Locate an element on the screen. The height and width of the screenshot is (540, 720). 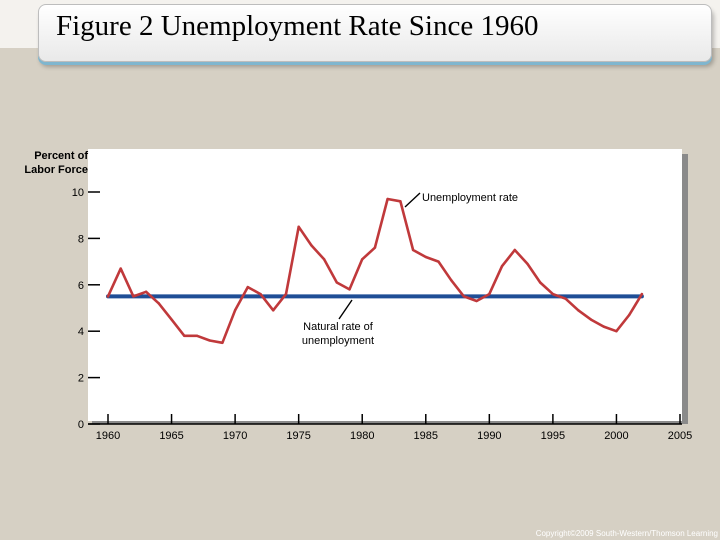
y-tick-label: 6 is located at coordinates (81, 286).